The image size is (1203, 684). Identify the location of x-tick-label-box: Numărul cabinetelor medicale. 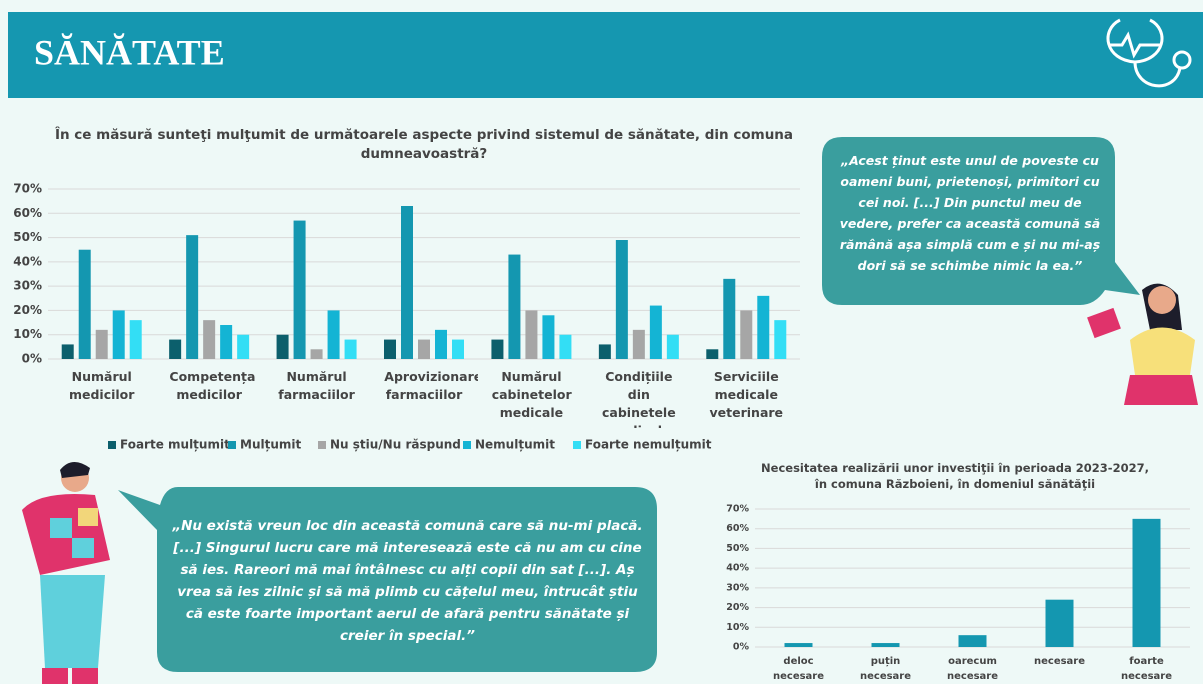
(531, 395).